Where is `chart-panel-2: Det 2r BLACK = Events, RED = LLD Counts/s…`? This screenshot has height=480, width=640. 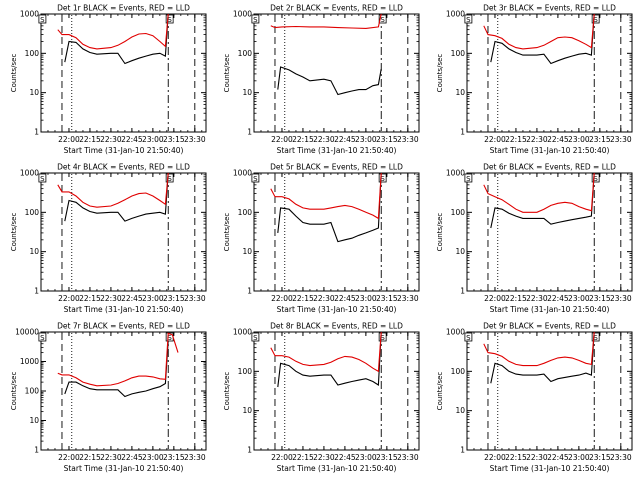
chart-panel-2: Det 2r BLACK = Events, RED = LLD Counts/s… is located at coordinates (321, 79).